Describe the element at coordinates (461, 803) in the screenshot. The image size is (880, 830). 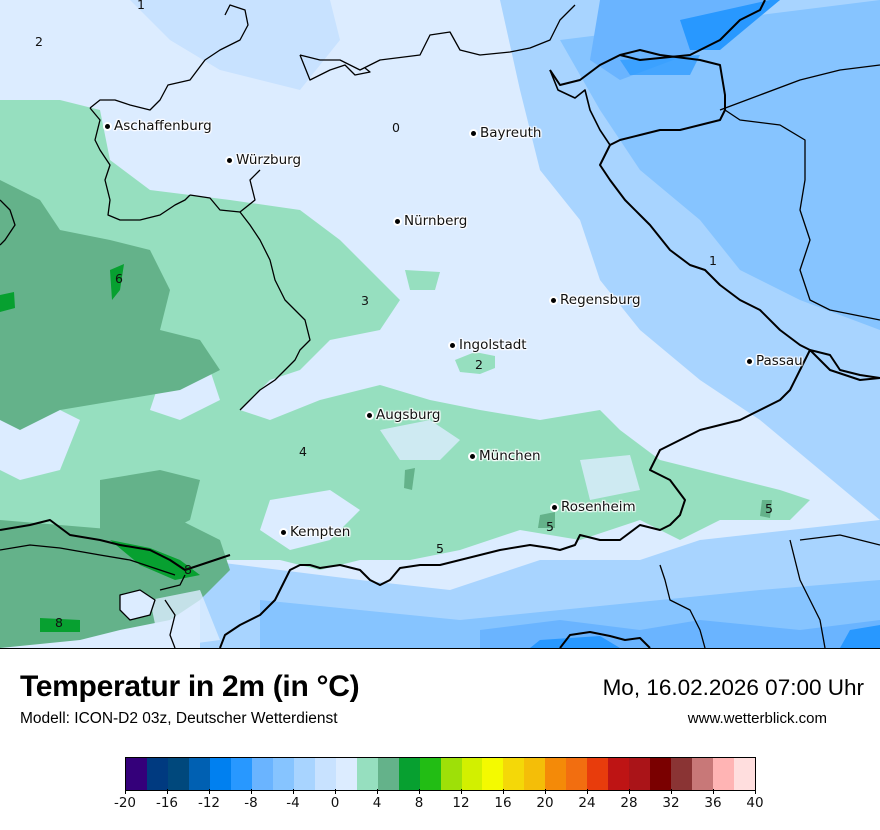
I see `legend-tick-label: 12` at that location.